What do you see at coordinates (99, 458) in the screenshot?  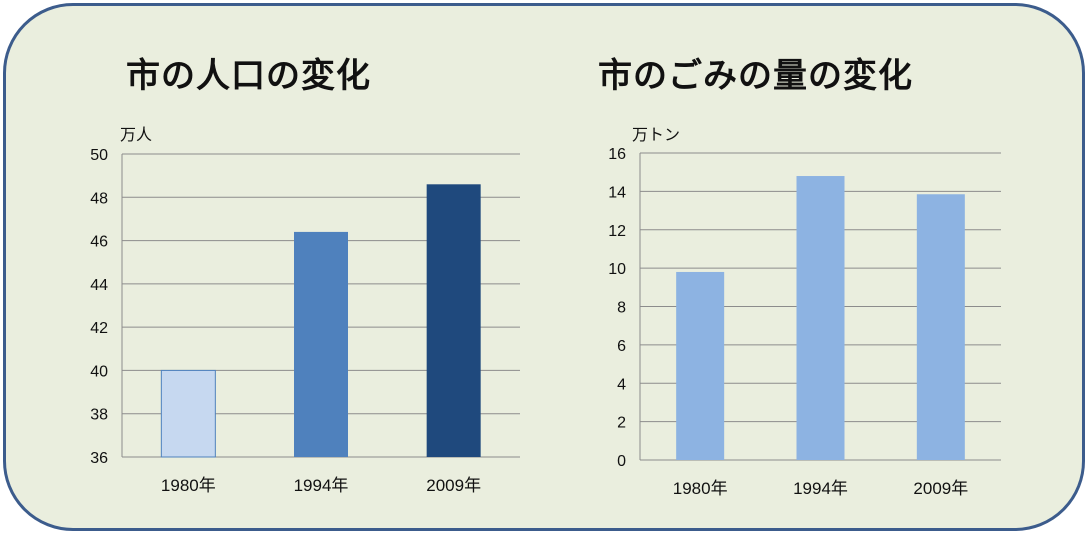 I see `population-ytick-label: 36` at bounding box center [99, 458].